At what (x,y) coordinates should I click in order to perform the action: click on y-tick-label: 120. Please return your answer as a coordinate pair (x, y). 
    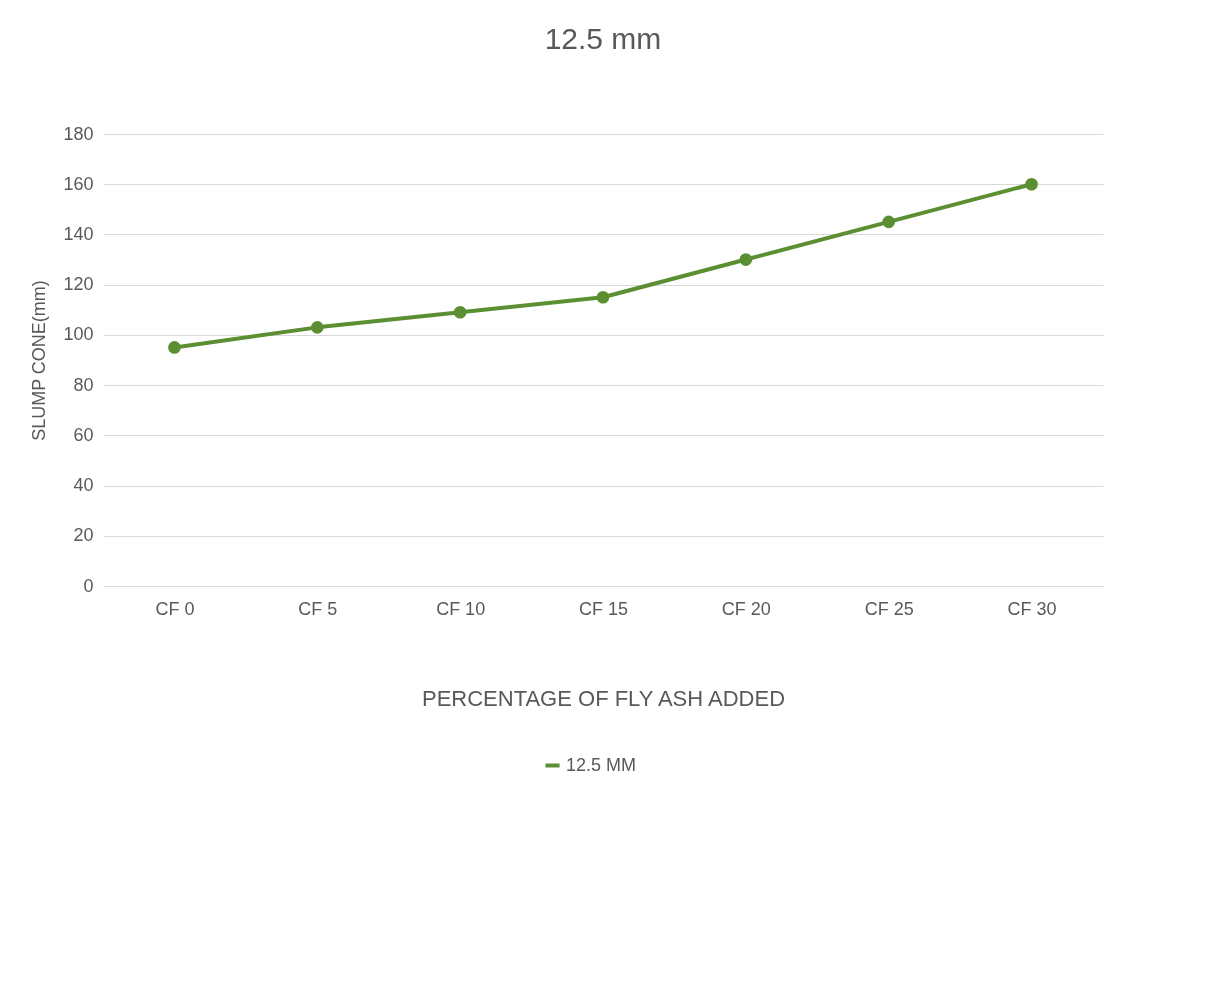
    Looking at the image, I should click on (78, 284).